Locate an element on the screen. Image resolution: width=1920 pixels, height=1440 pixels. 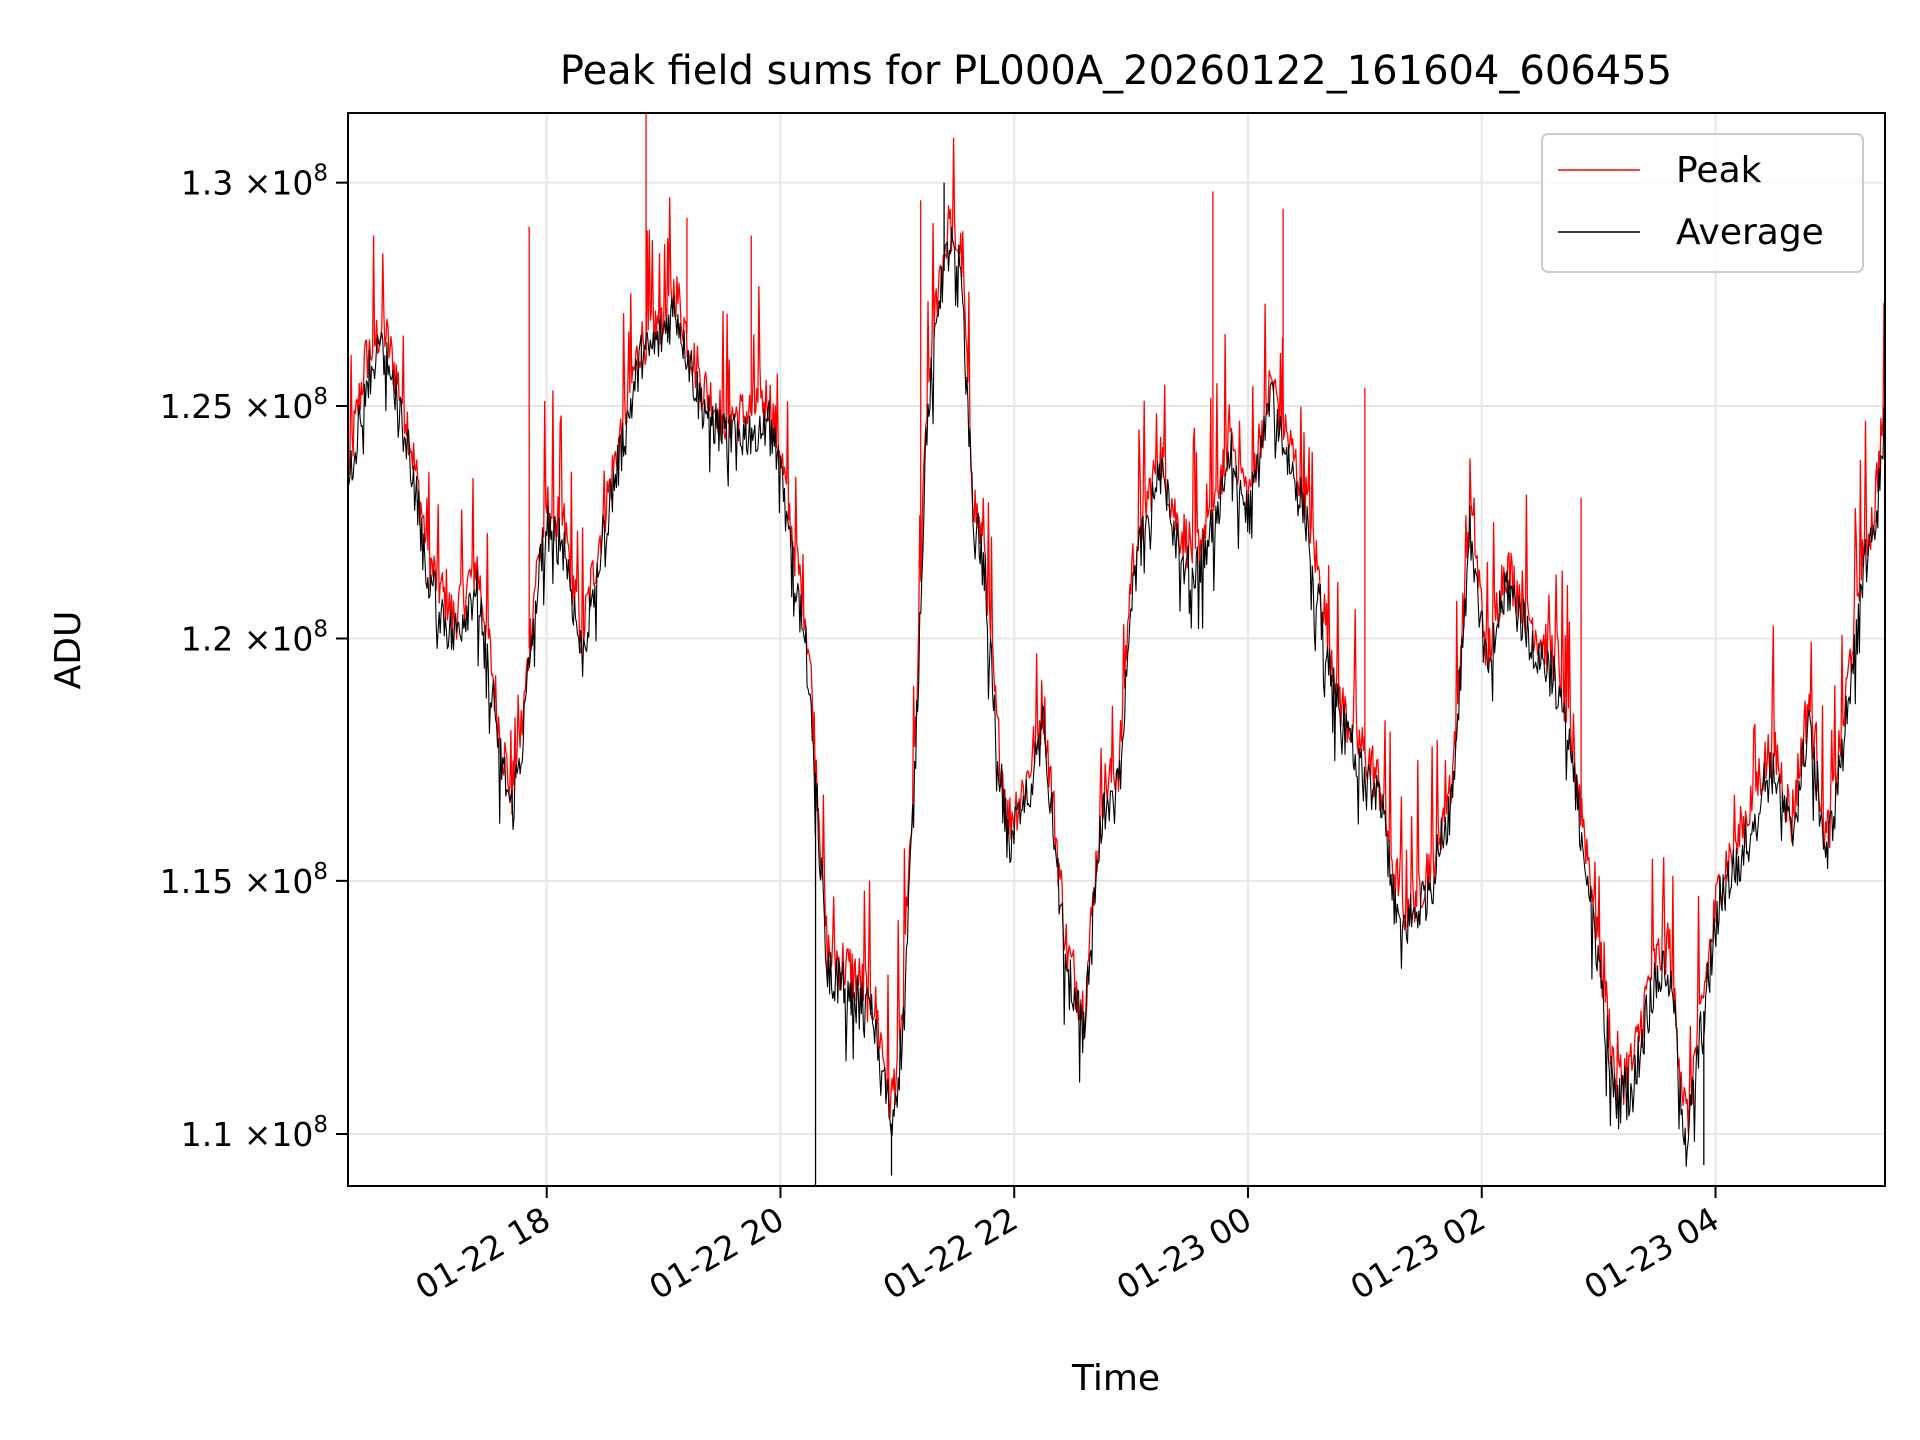
legend: Peak Average is located at coordinates (1702, 203).